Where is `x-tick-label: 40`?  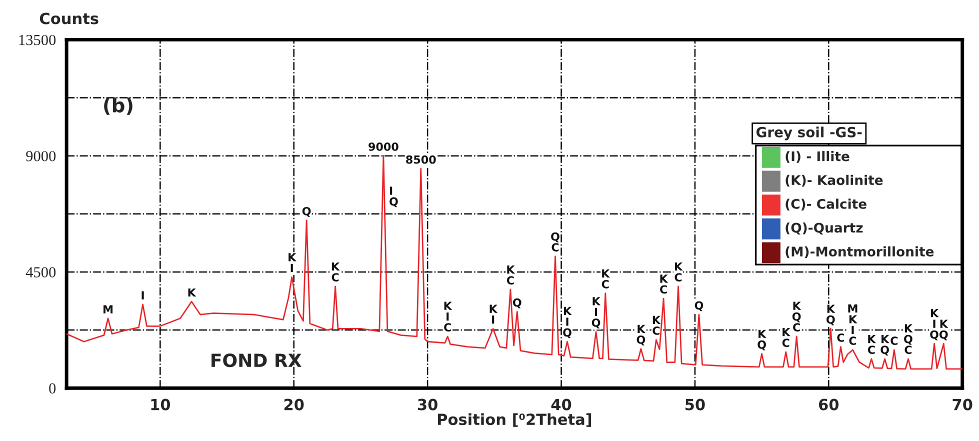 x-tick-label: 40 is located at coordinates (561, 404).